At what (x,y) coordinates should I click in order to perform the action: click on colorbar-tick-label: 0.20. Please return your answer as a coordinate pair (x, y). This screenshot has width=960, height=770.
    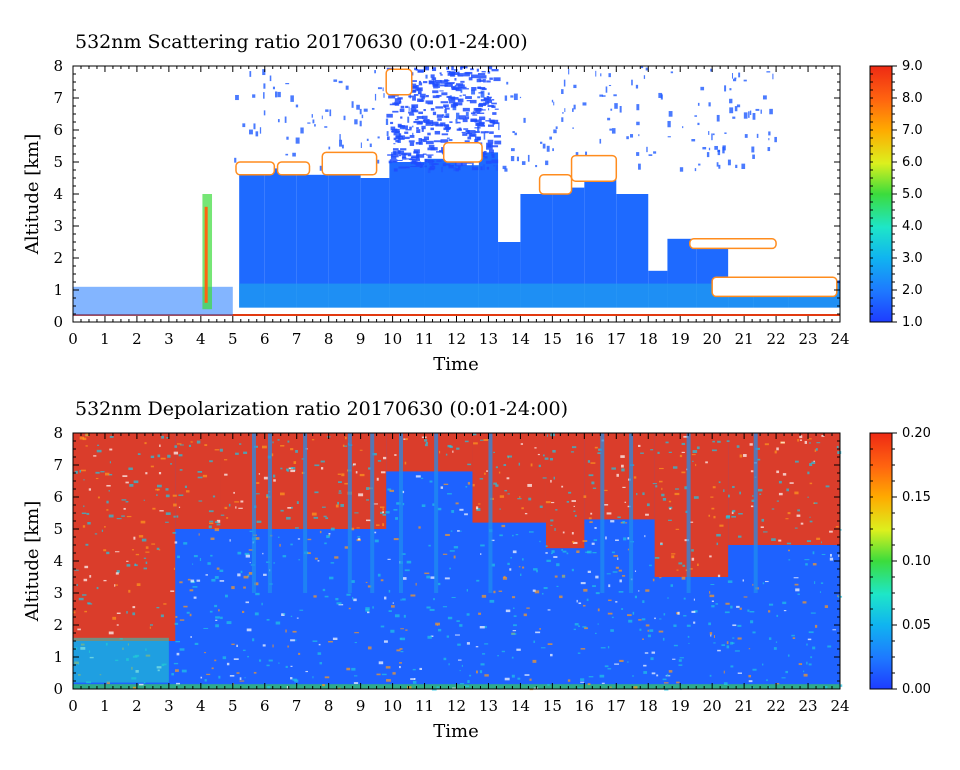
    Looking at the image, I should click on (916, 433).